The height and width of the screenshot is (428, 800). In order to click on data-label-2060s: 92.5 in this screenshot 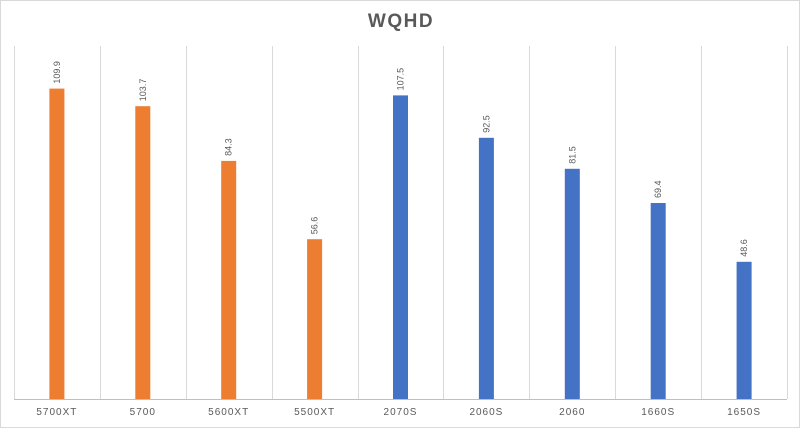, I will do `click(486, 124)`.